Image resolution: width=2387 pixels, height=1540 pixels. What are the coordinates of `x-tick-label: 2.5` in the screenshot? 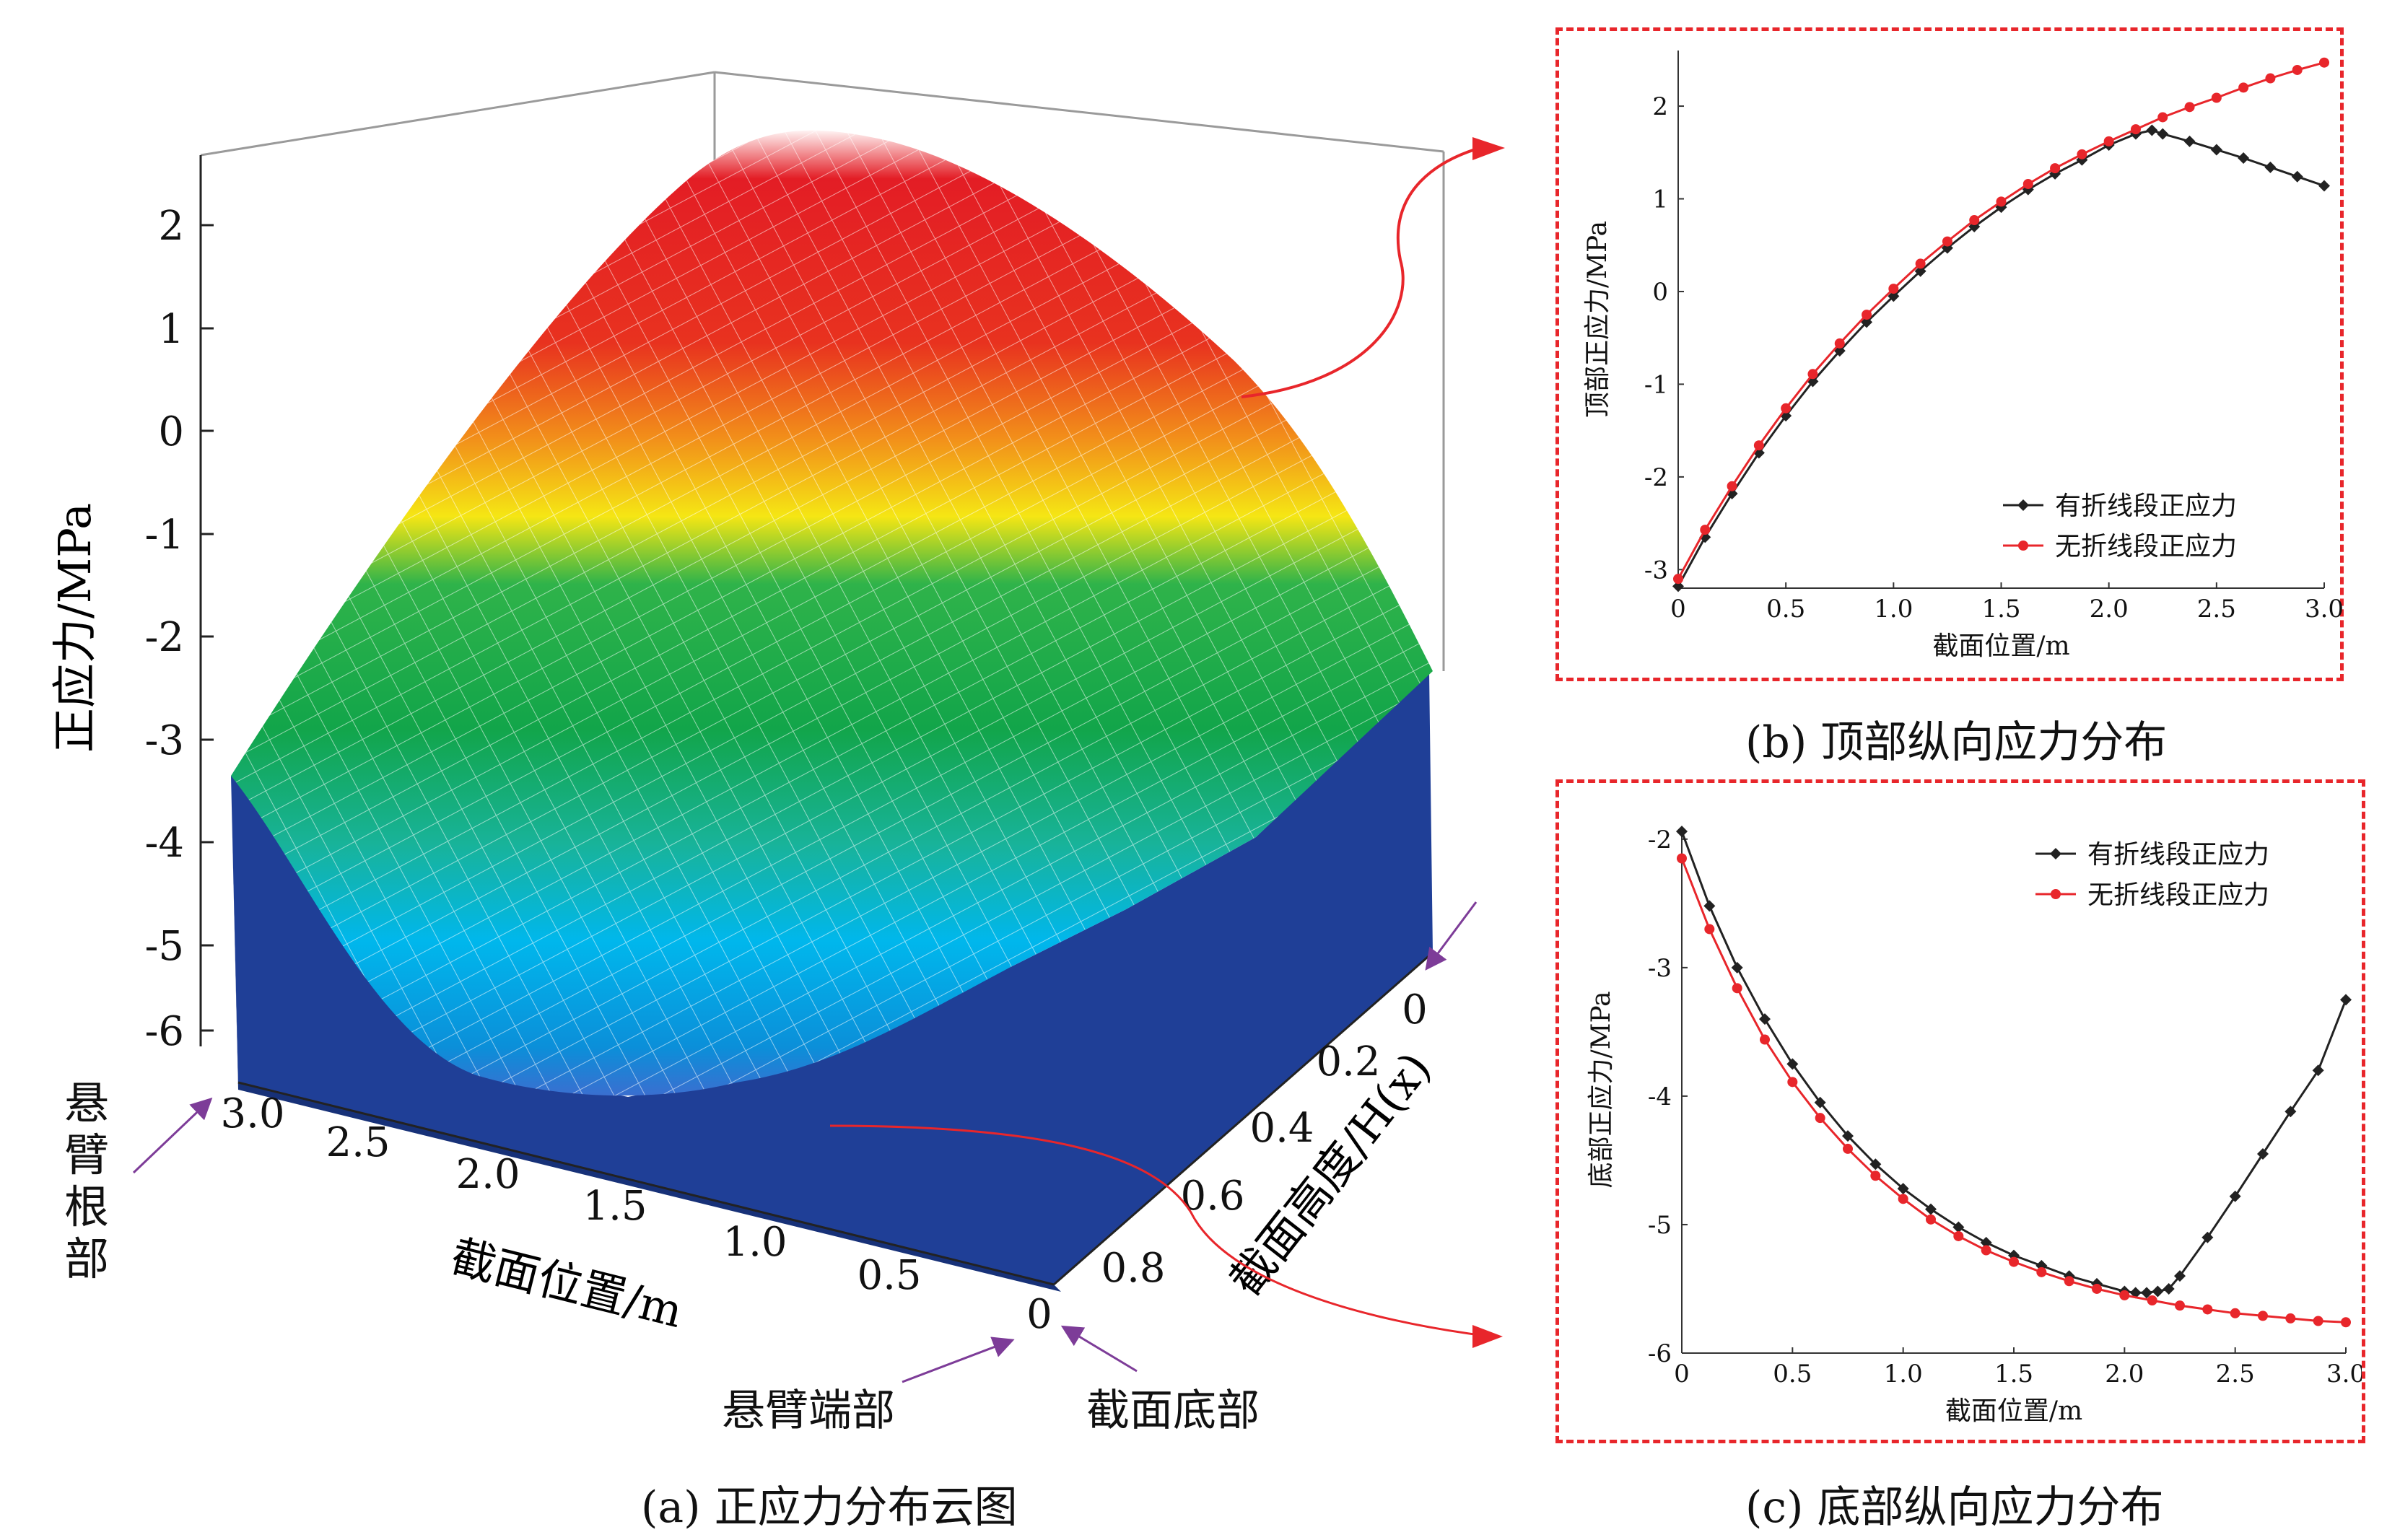 It's located at (2236, 1374).